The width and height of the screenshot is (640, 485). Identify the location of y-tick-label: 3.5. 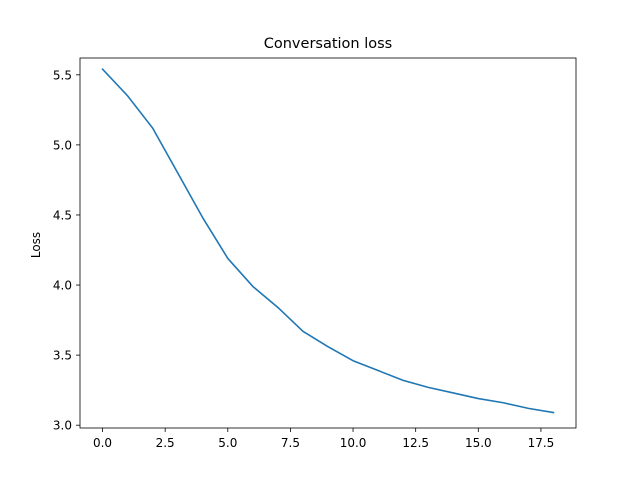
(62, 356).